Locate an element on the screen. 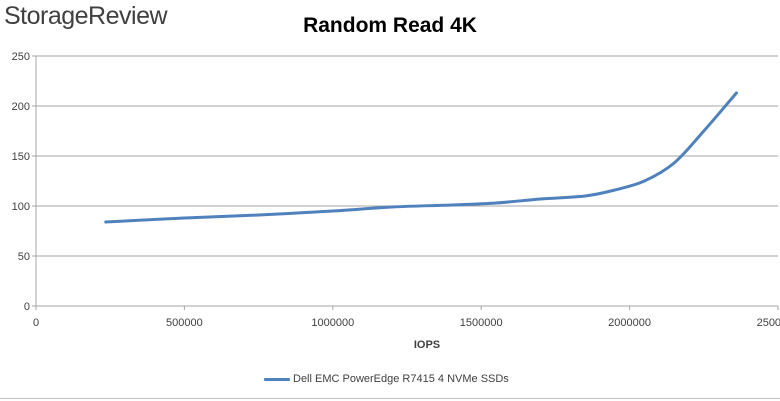  x-tick-label: 2000000 is located at coordinates (629, 323).